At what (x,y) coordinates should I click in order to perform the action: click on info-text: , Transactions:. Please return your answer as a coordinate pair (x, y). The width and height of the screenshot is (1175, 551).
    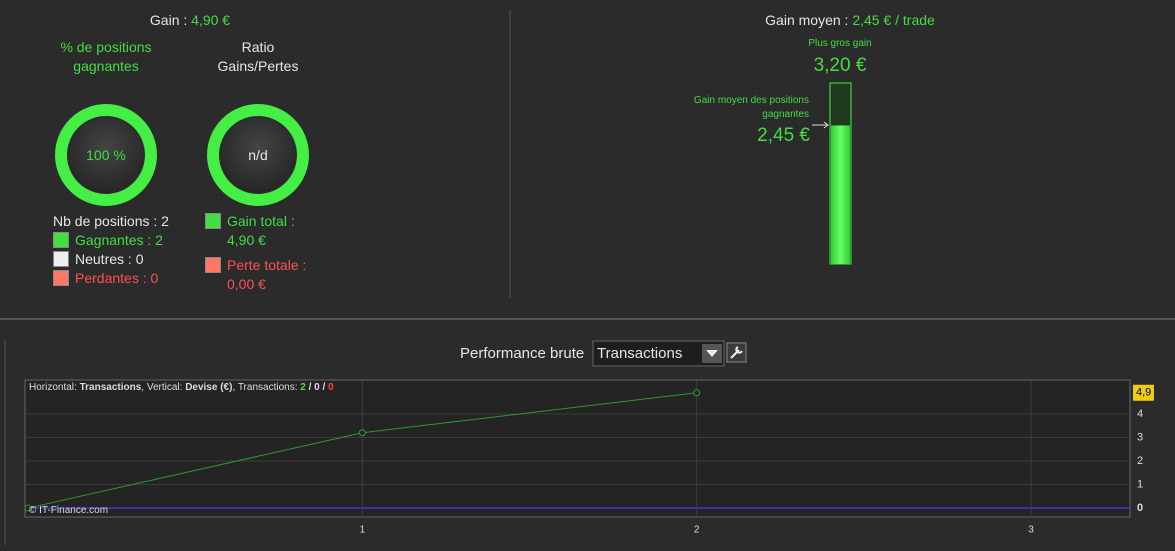
    Looking at the image, I should click on (266, 387).